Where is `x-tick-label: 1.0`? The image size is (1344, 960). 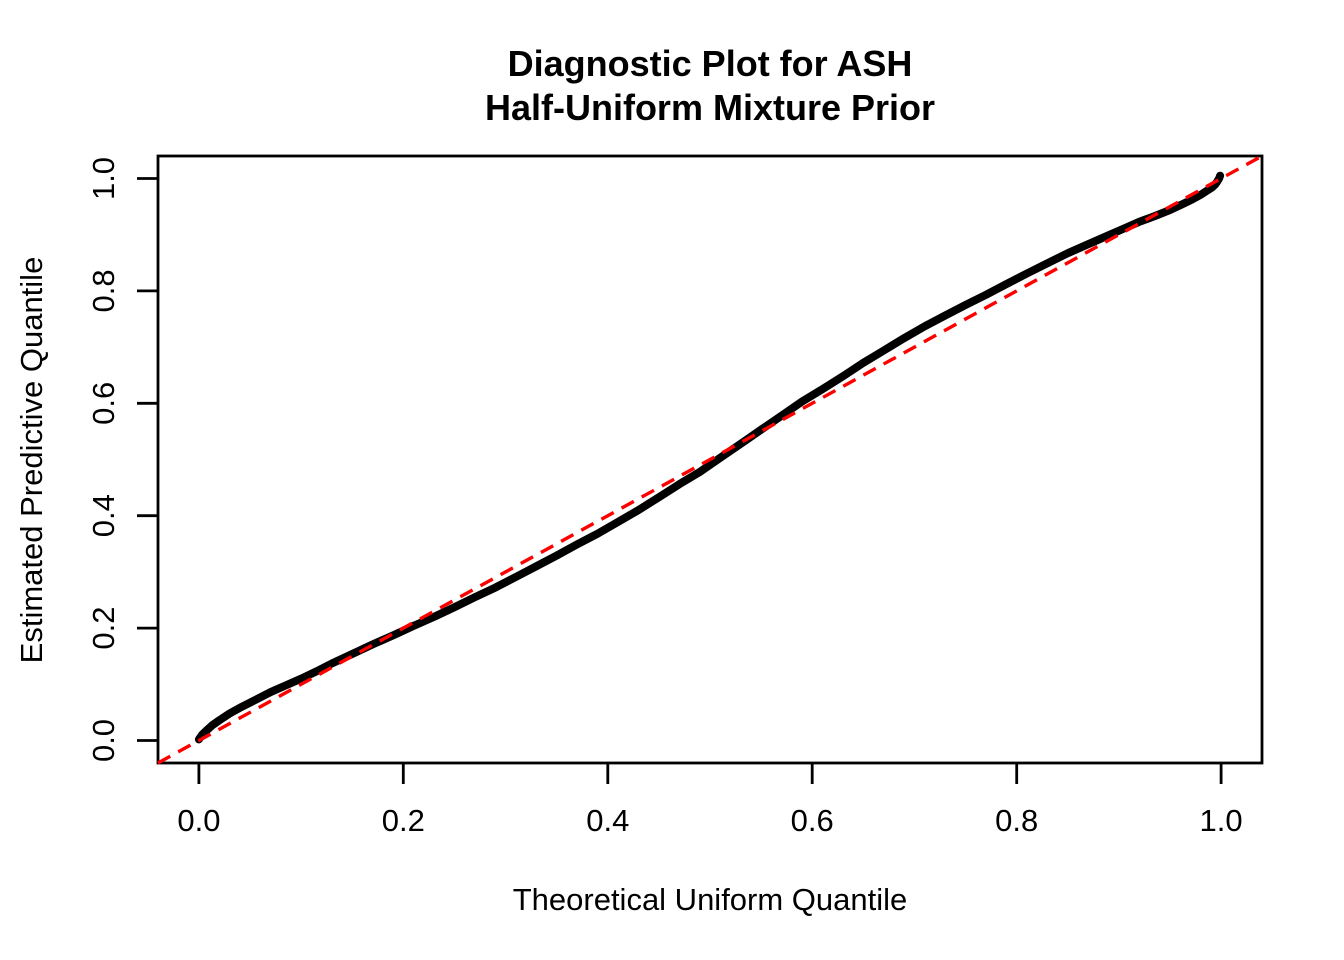 x-tick-label: 1.0 is located at coordinates (1221, 820).